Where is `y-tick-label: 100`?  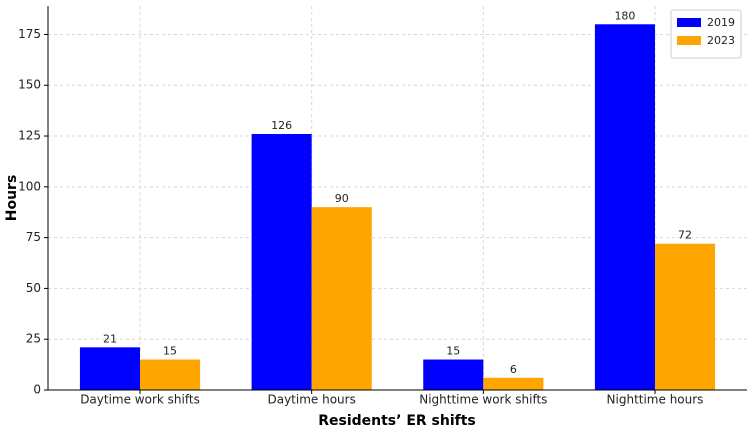 y-tick-label: 100 is located at coordinates (29, 186).